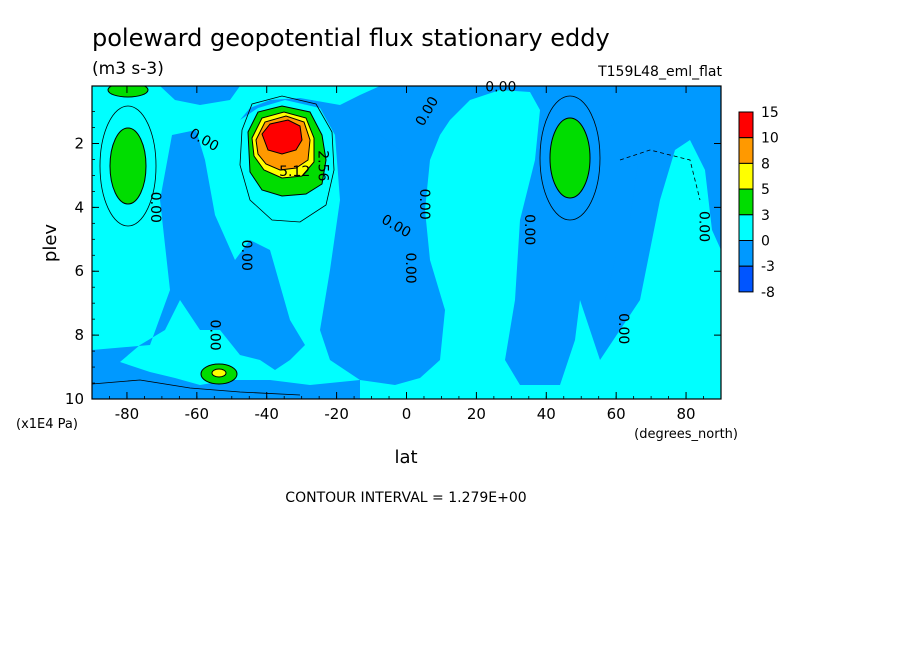 This screenshot has height=658, width=904. What do you see at coordinates (128, 69) in the screenshot?
I see `chart-units: (m3 s-3)` at bounding box center [128, 69].